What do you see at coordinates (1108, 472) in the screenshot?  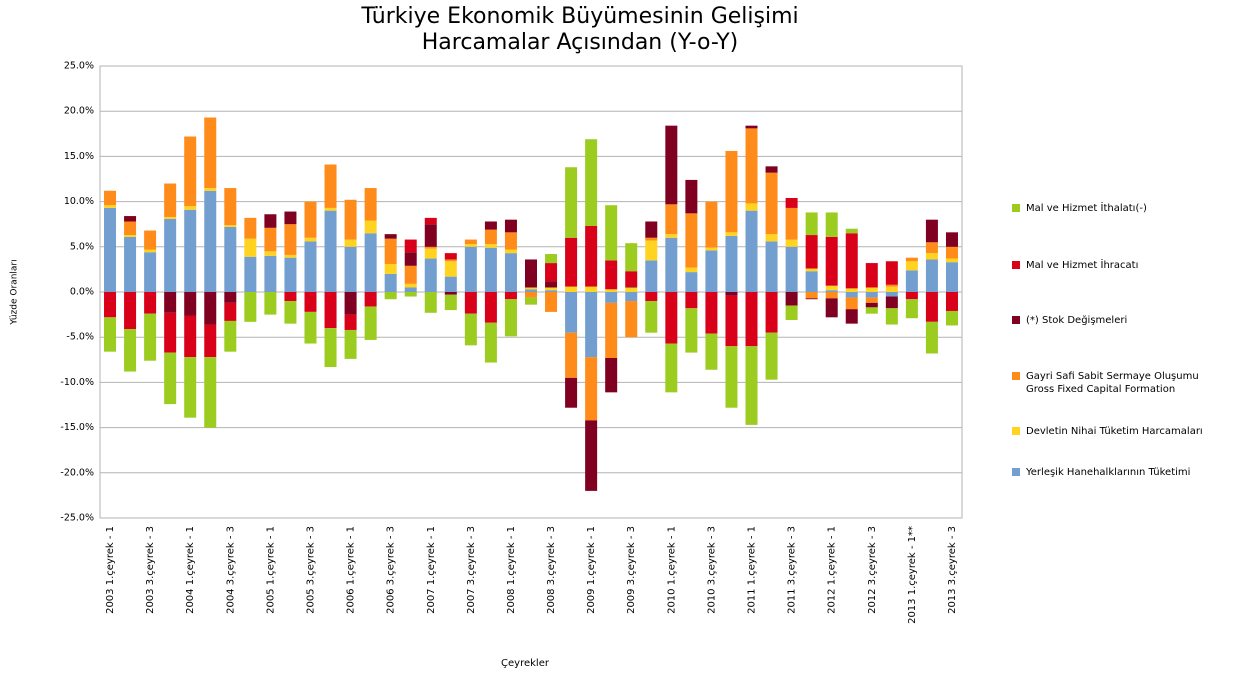 I see `legend-label: Yerleşik Hanehalklarının Tüketimi` at bounding box center [1108, 472].